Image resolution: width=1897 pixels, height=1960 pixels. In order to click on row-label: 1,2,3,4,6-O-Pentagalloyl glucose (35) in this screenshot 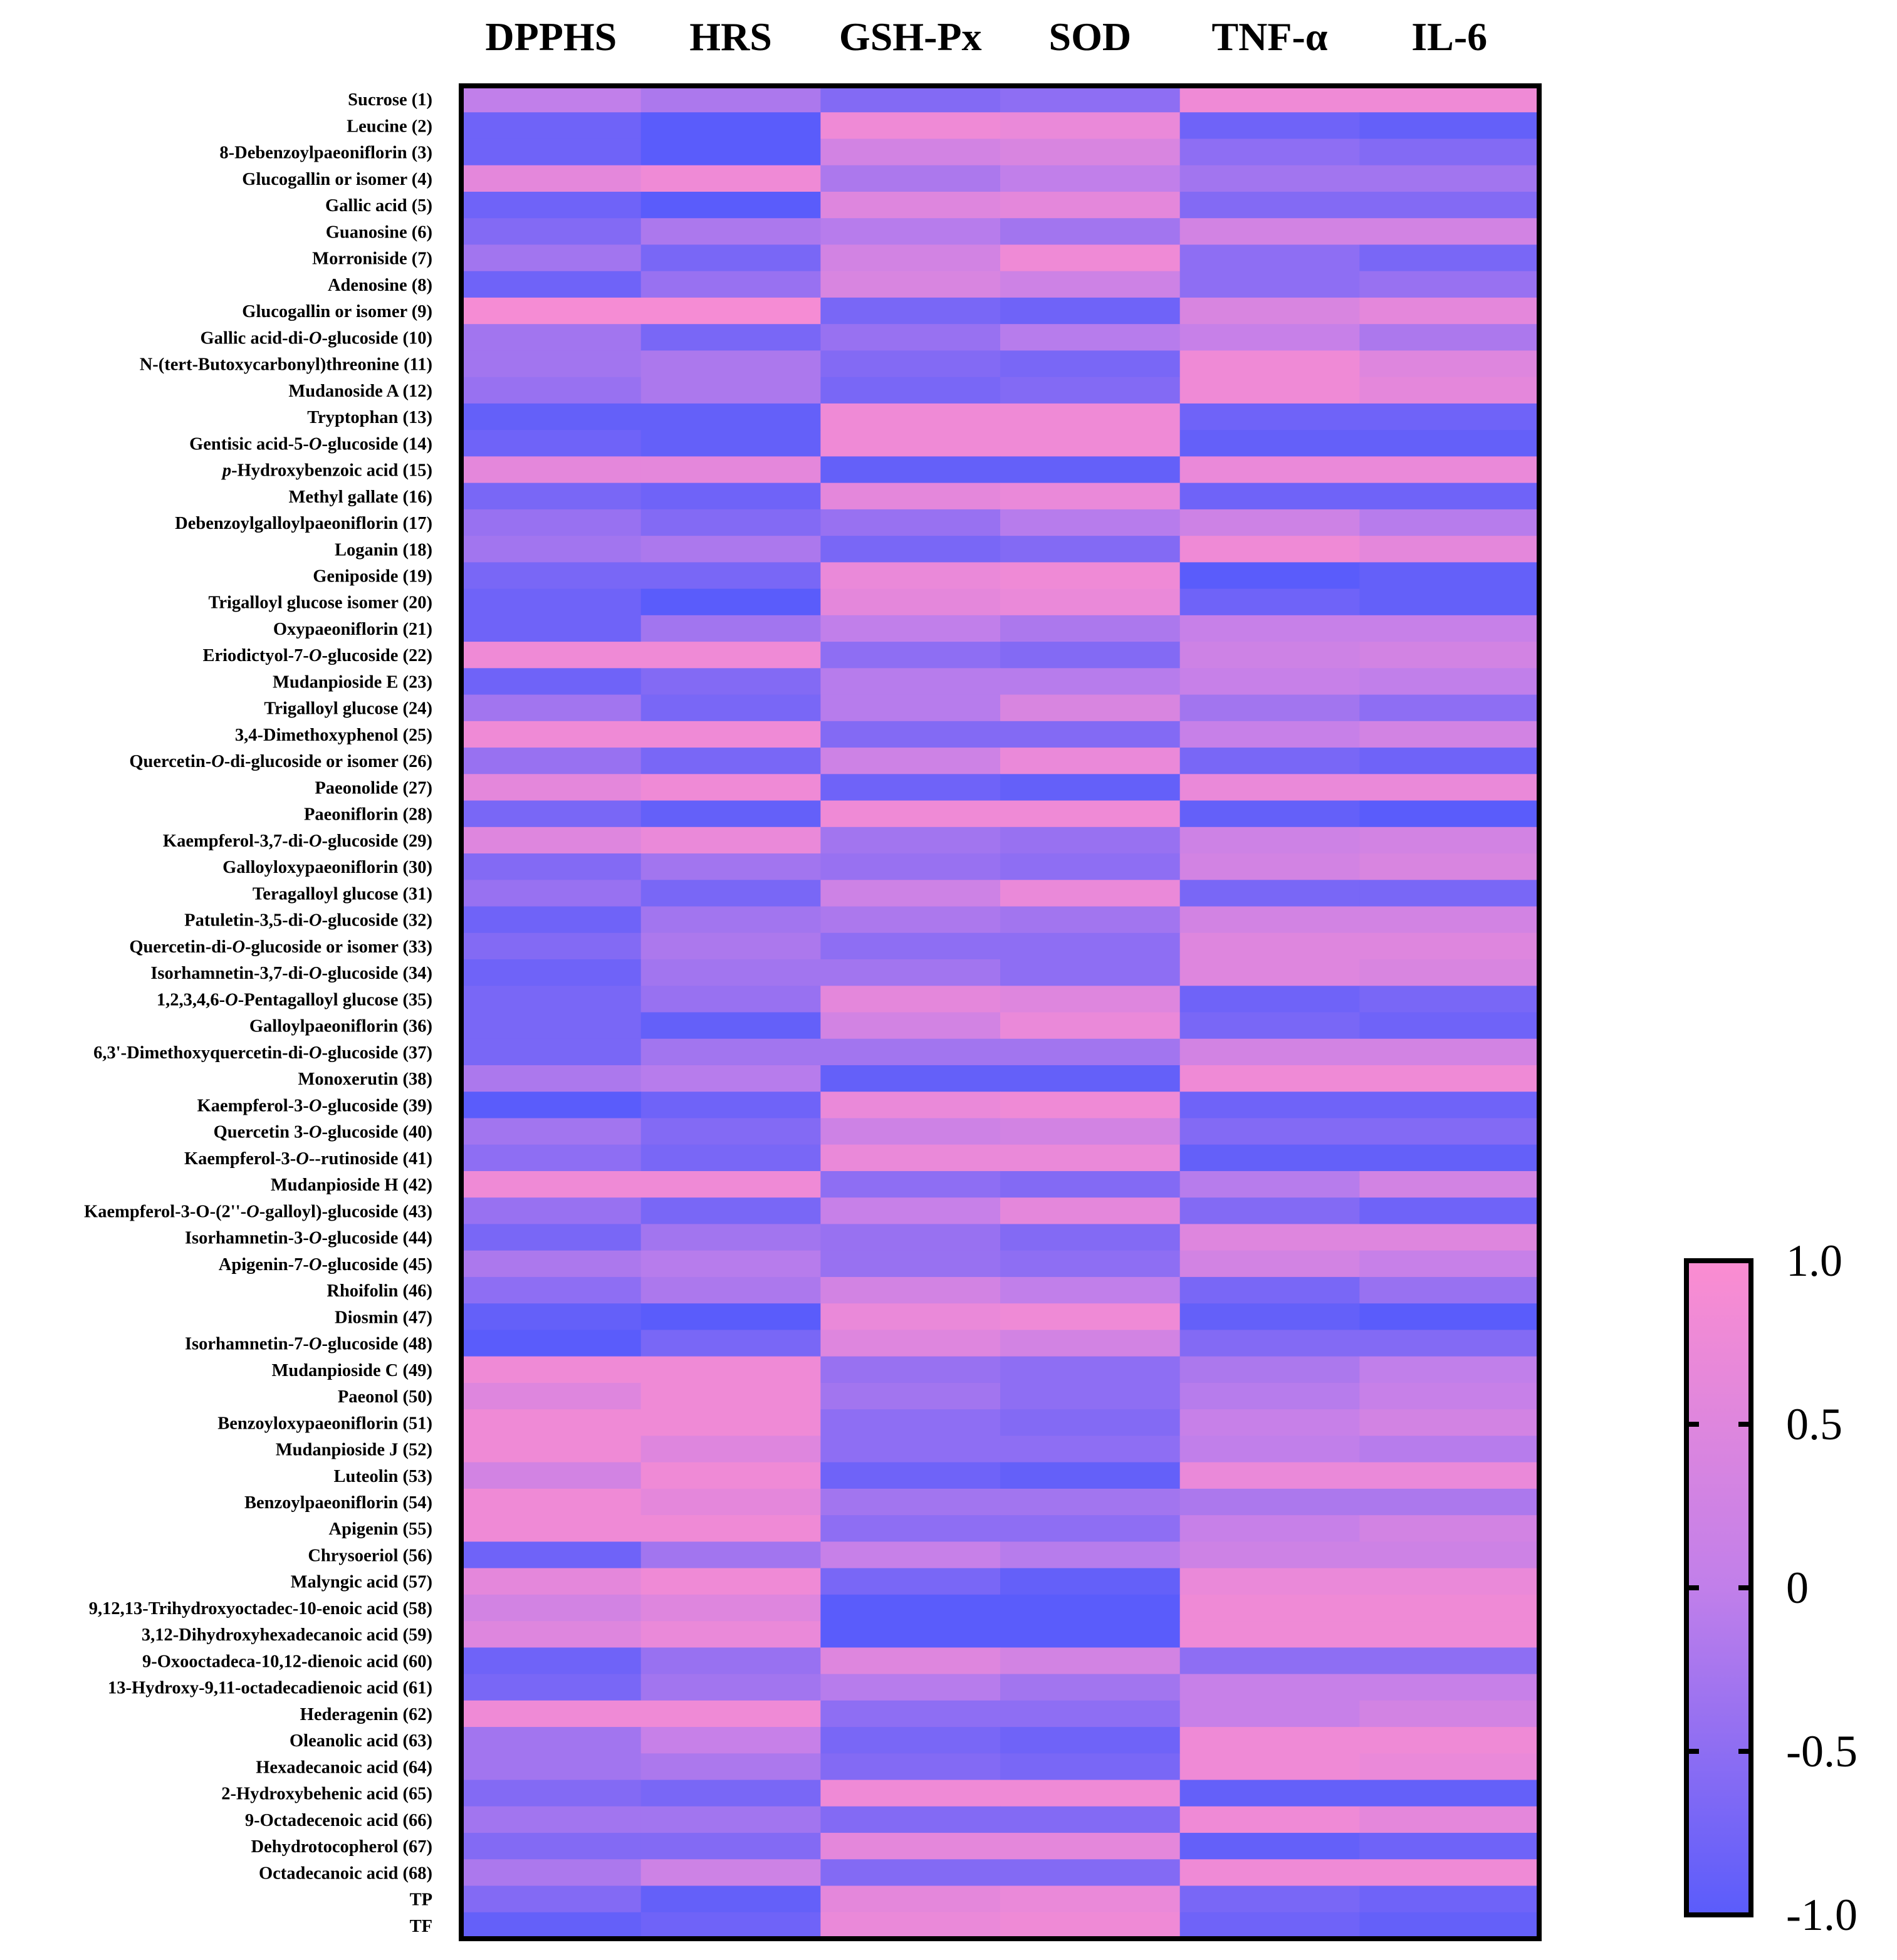, I will do `click(294, 1000)`.